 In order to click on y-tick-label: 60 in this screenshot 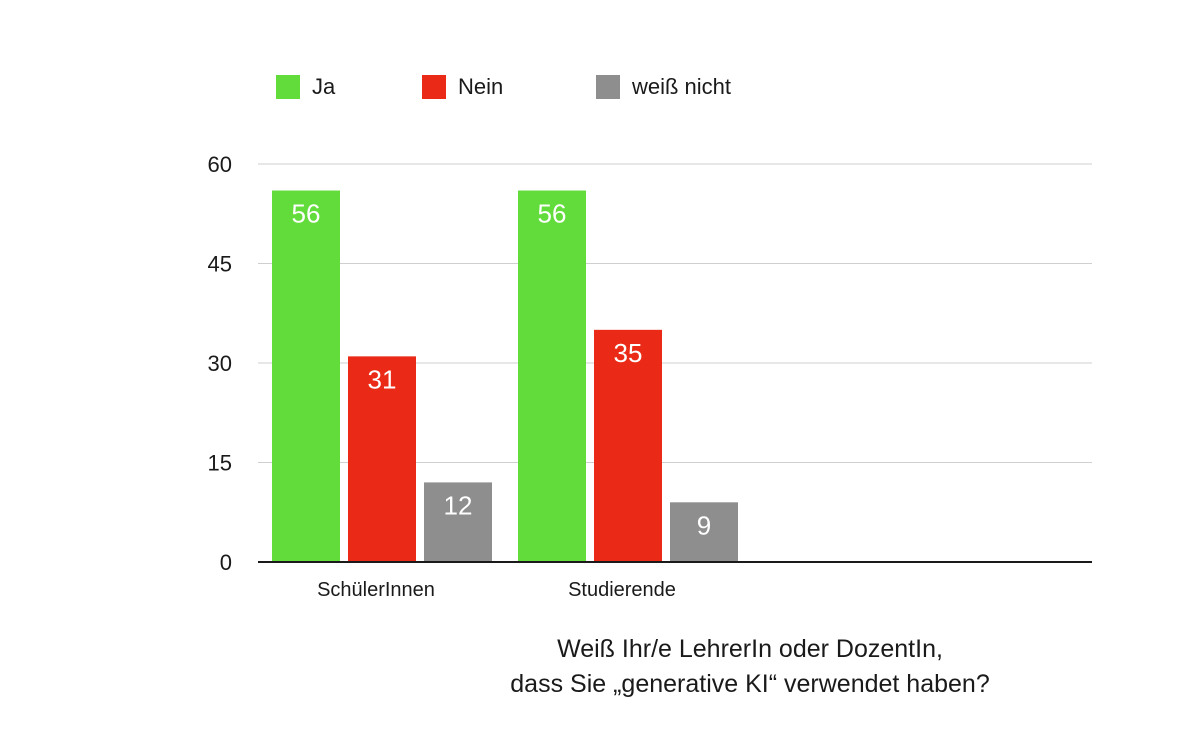, I will do `click(220, 164)`.